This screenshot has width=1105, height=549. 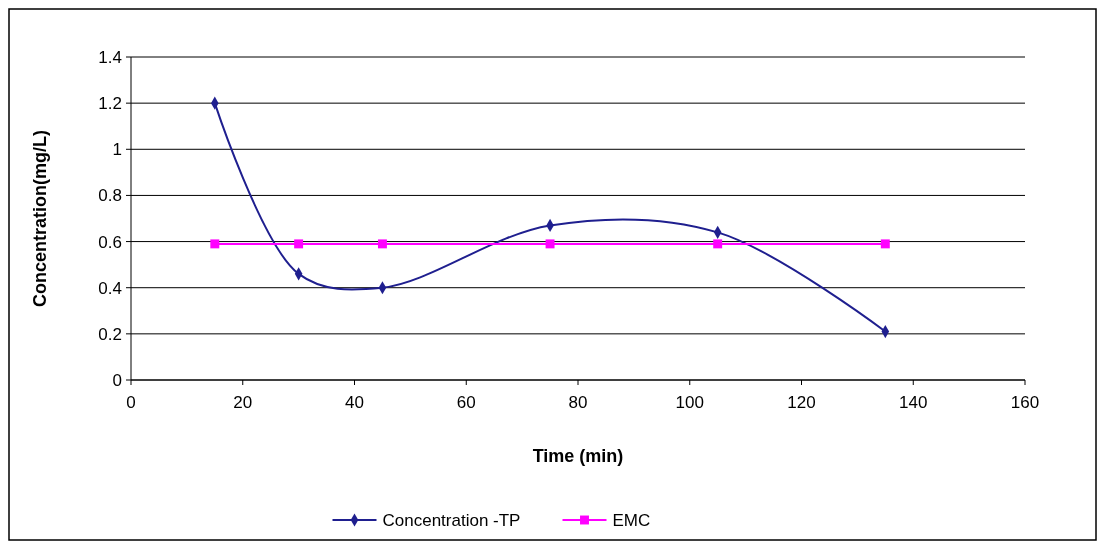 What do you see at coordinates (801, 402) in the screenshot?
I see `x-tick-label: 120` at bounding box center [801, 402].